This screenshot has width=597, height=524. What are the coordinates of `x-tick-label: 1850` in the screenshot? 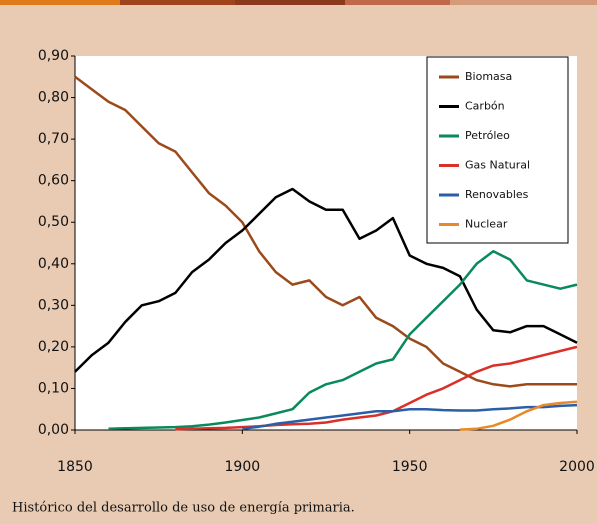 It's located at (75, 467).